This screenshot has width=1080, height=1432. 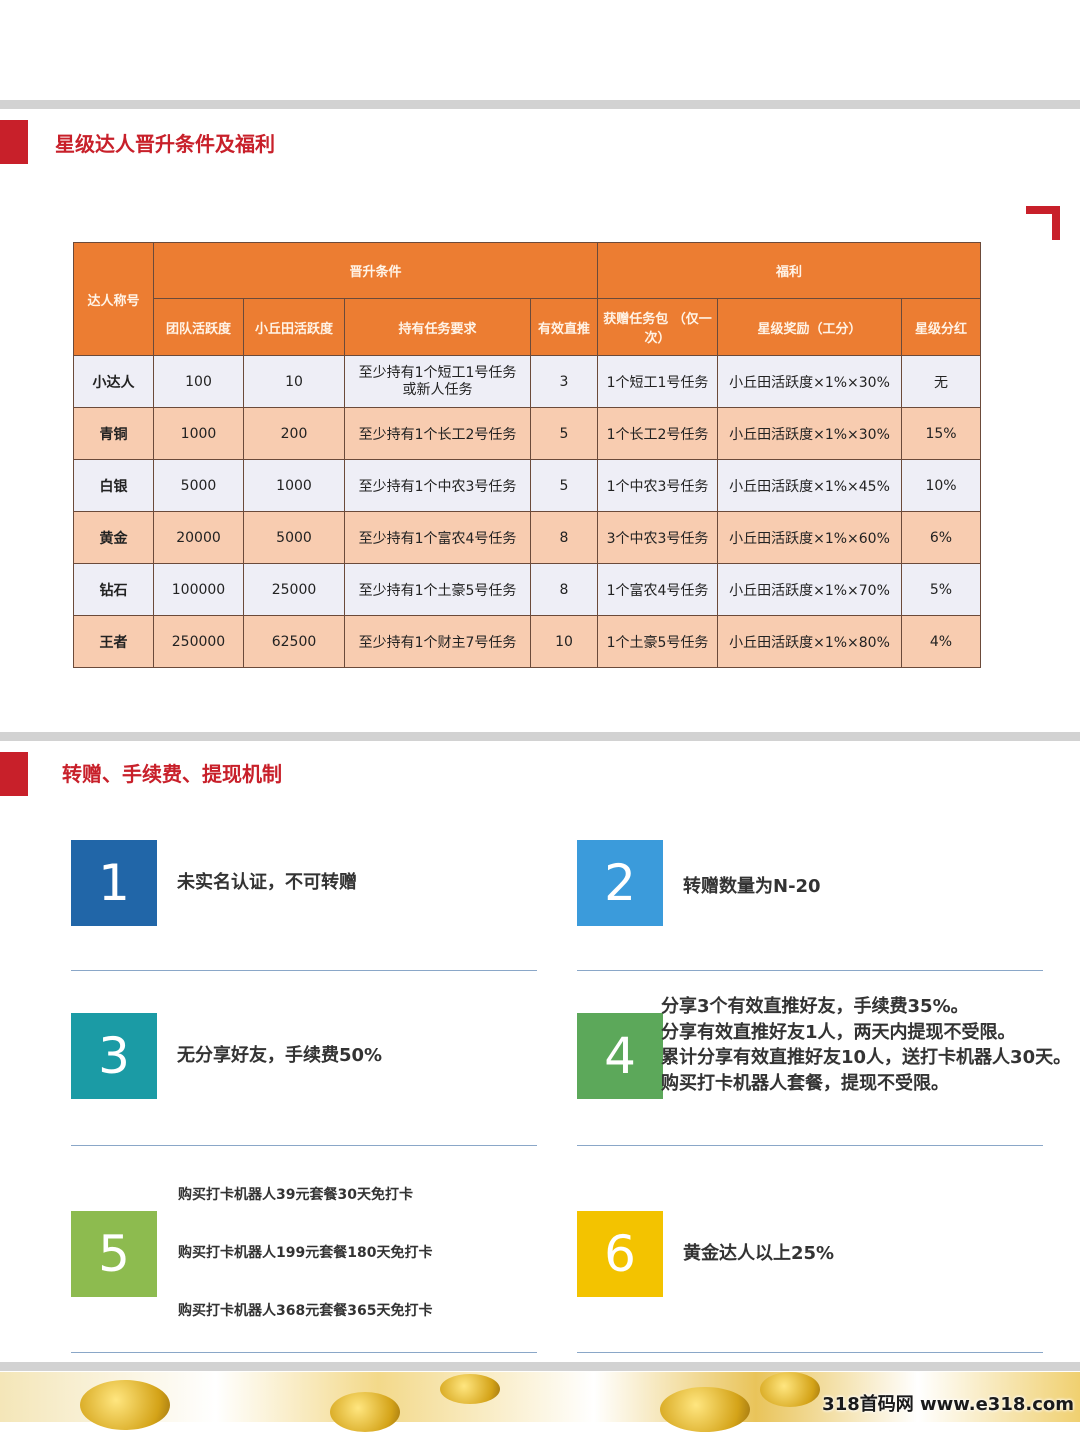 I want to click on item-line: 分享3个有效直推好友，手续费35%。, so click(x=815, y=1006).